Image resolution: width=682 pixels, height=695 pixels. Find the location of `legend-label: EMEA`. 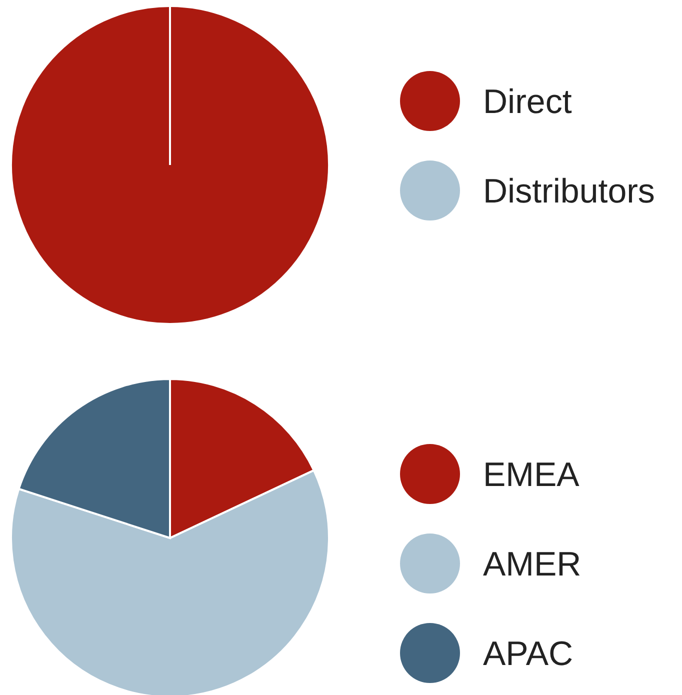

legend-label: EMEA is located at coordinates (531, 475).